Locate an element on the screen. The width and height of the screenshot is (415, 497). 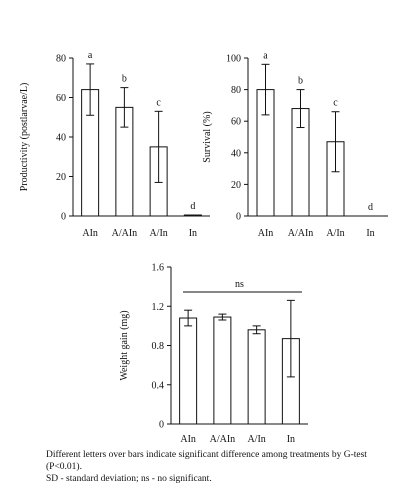
annotation-text: ns is located at coordinates (239, 284).